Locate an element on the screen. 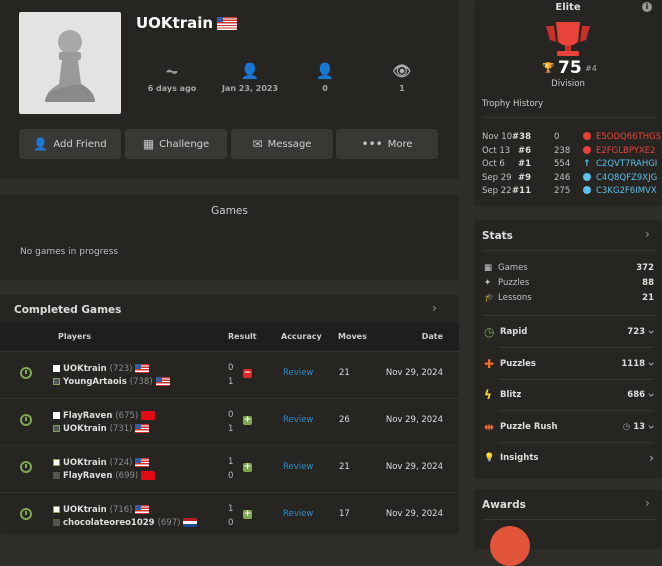 The height and width of the screenshot is (566, 662). status-dot-icon is located at coordinates (587, 176).